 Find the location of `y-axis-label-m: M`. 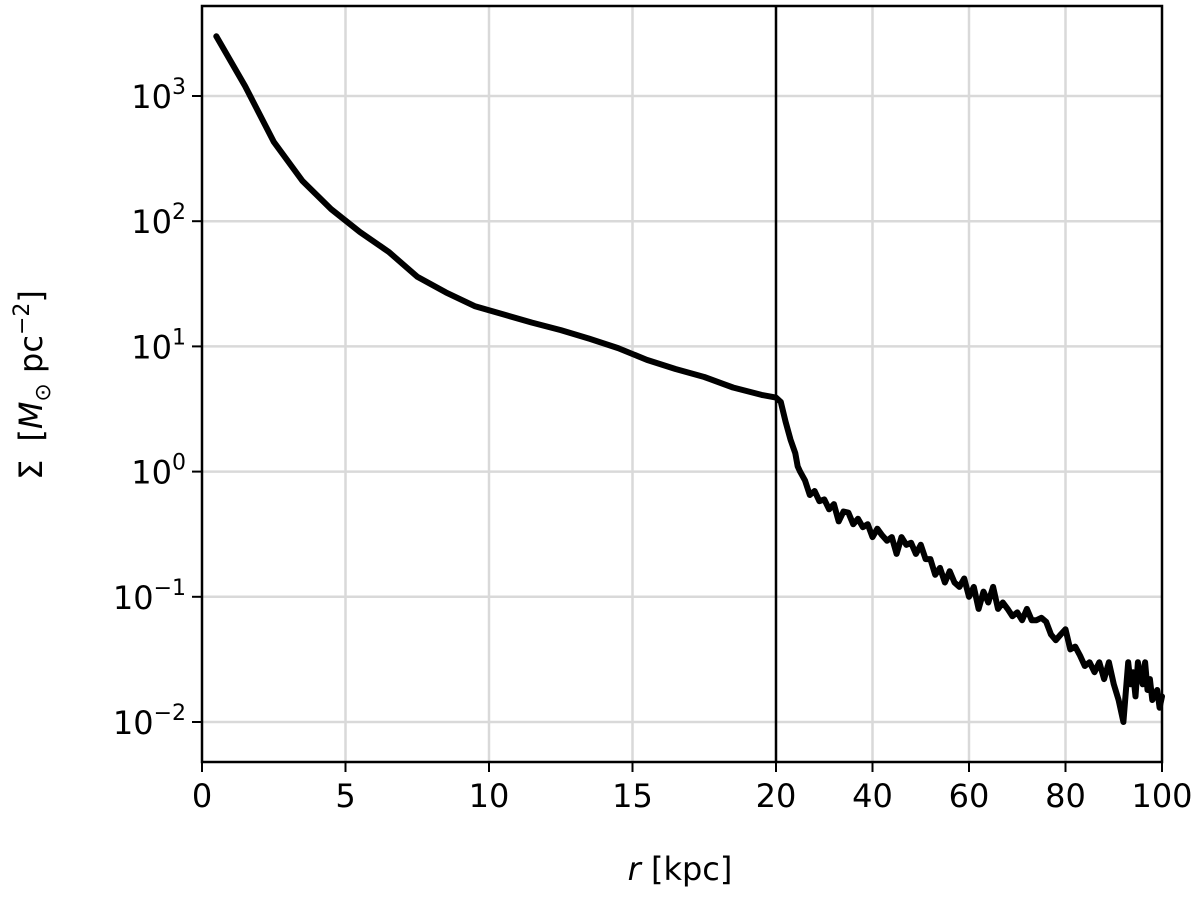

y-axis-label-m: M is located at coordinates (31, 416).